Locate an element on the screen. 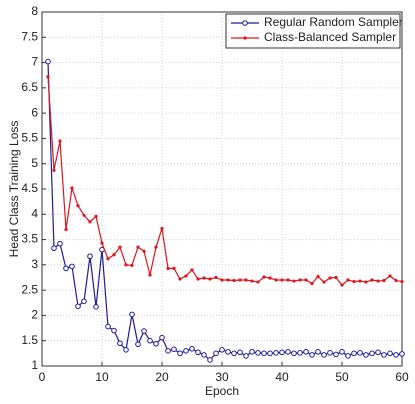 The image size is (415, 404). y-tick-label: 5.5 is located at coordinates (29, 138).